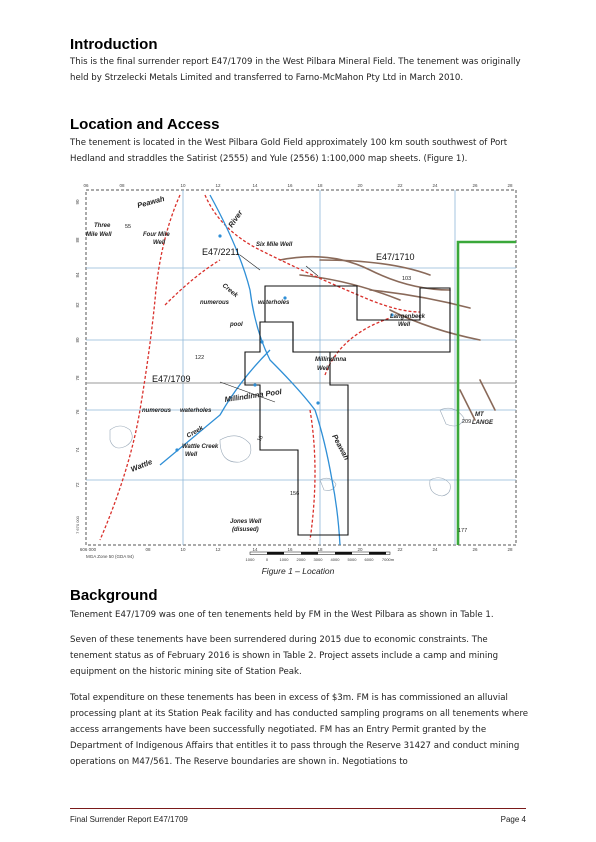 This screenshot has width=596, height=842. Describe the element at coordinates (77, 450) in the screenshot. I see `grid-label-left: 74` at that location.